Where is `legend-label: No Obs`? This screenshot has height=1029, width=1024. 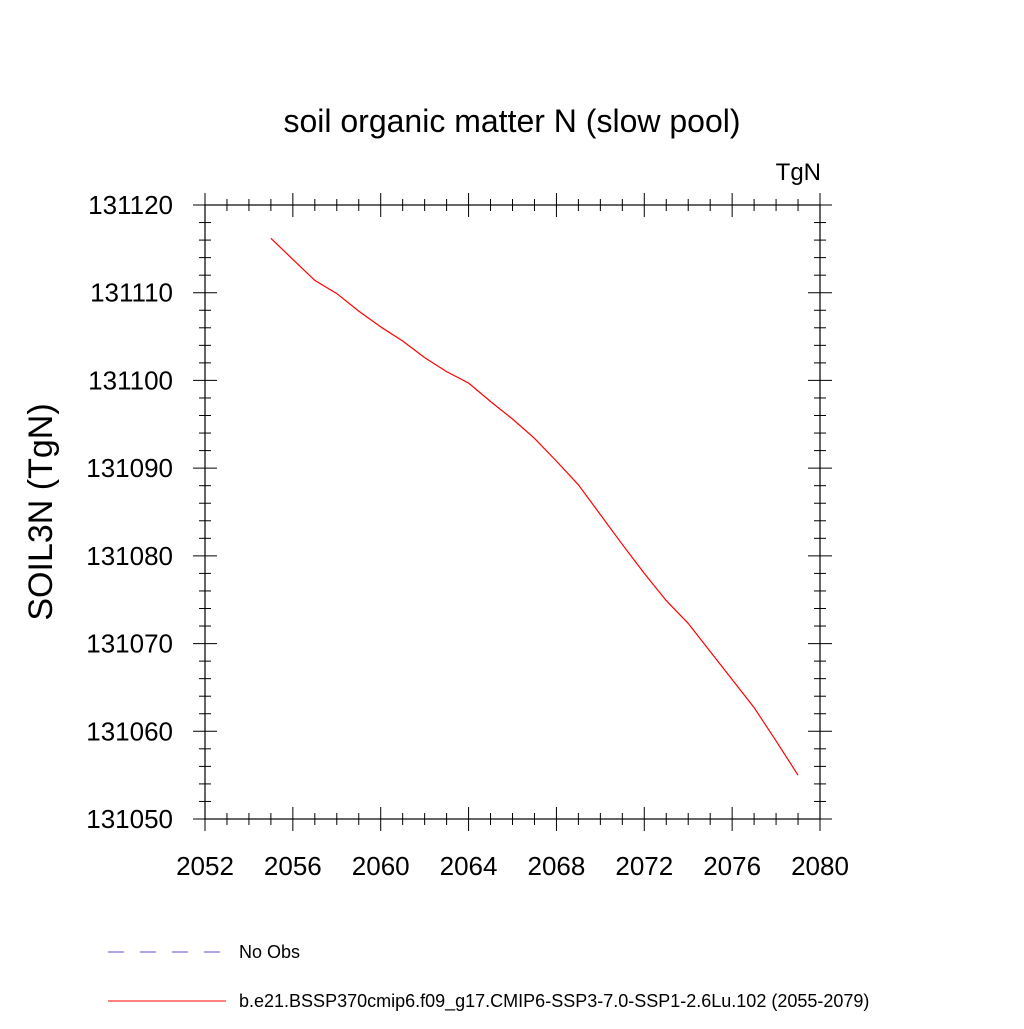
legend-label: No Obs is located at coordinates (269, 952).